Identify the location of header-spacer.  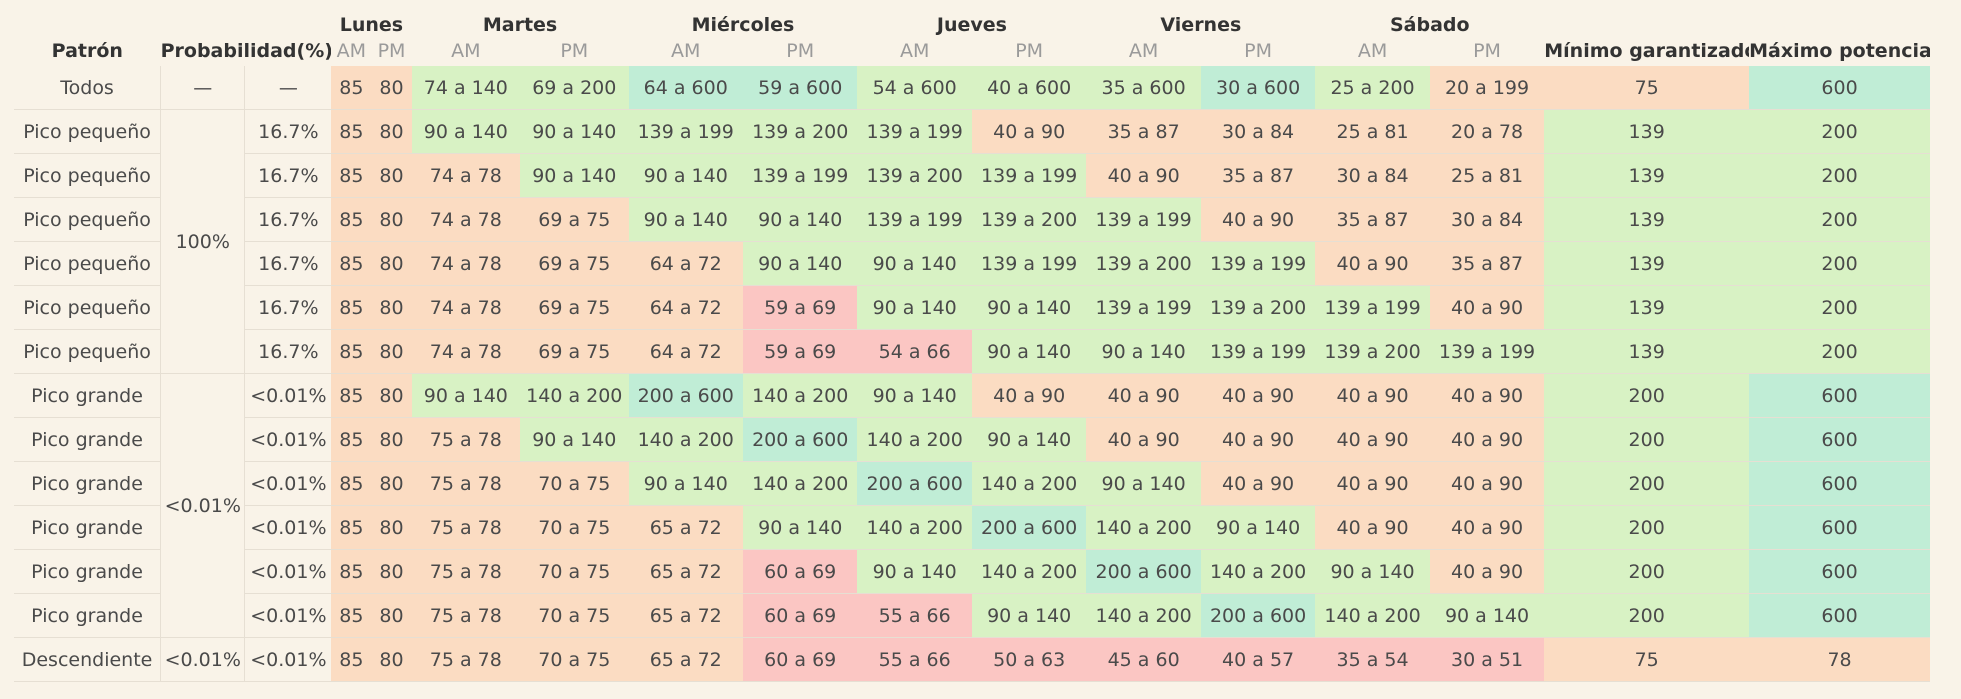
(203, 22).